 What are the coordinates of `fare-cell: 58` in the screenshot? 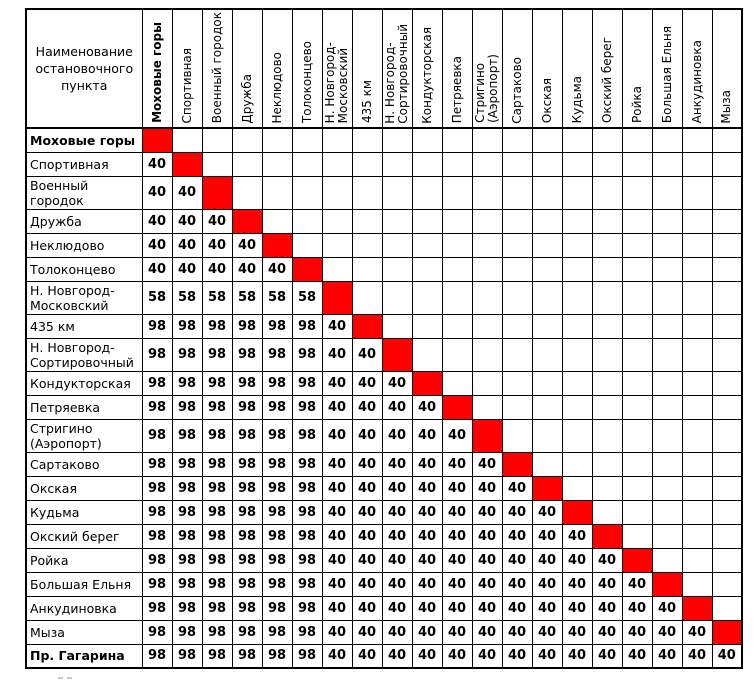 It's located at (187, 297).